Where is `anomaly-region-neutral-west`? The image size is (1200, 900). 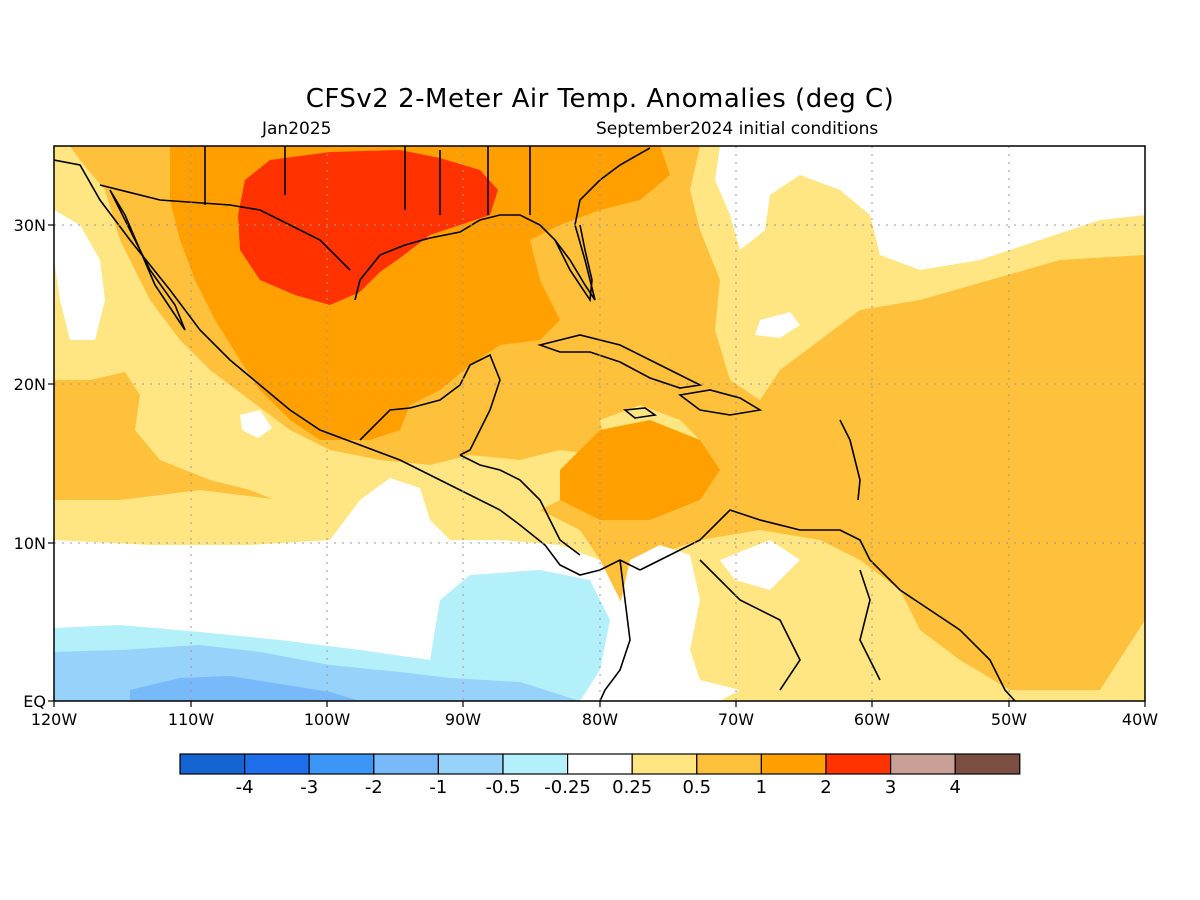
anomaly-region-neutral-west is located at coordinates (79, 275).